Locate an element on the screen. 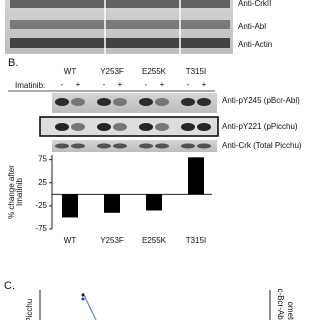  blot-label: Anti-Abl is located at coordinates (252, 26).